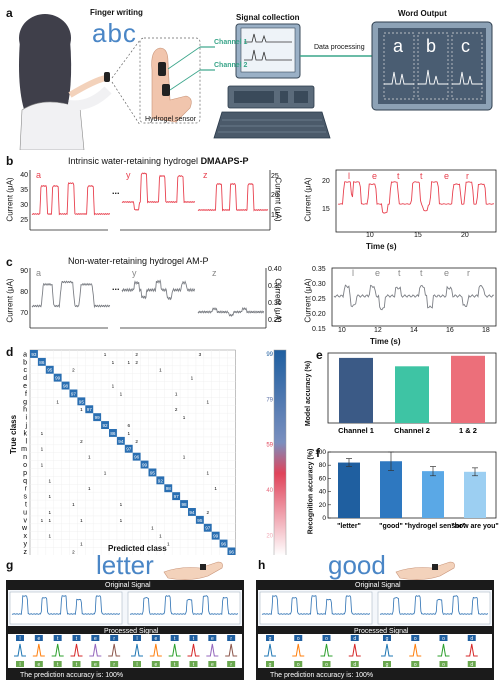  What do you see at coordinates (205, 175) in the screenshot?
I see `panel-b-letter-z: z` at bounding box center [205, 175].